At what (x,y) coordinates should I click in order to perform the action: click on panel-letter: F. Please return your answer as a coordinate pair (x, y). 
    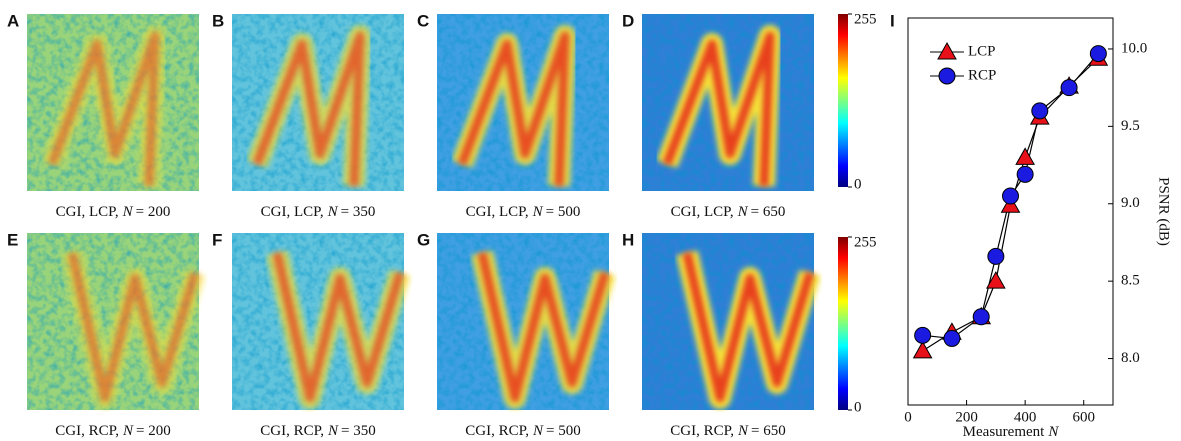
    Looking at the image, I should click on (217, 239).